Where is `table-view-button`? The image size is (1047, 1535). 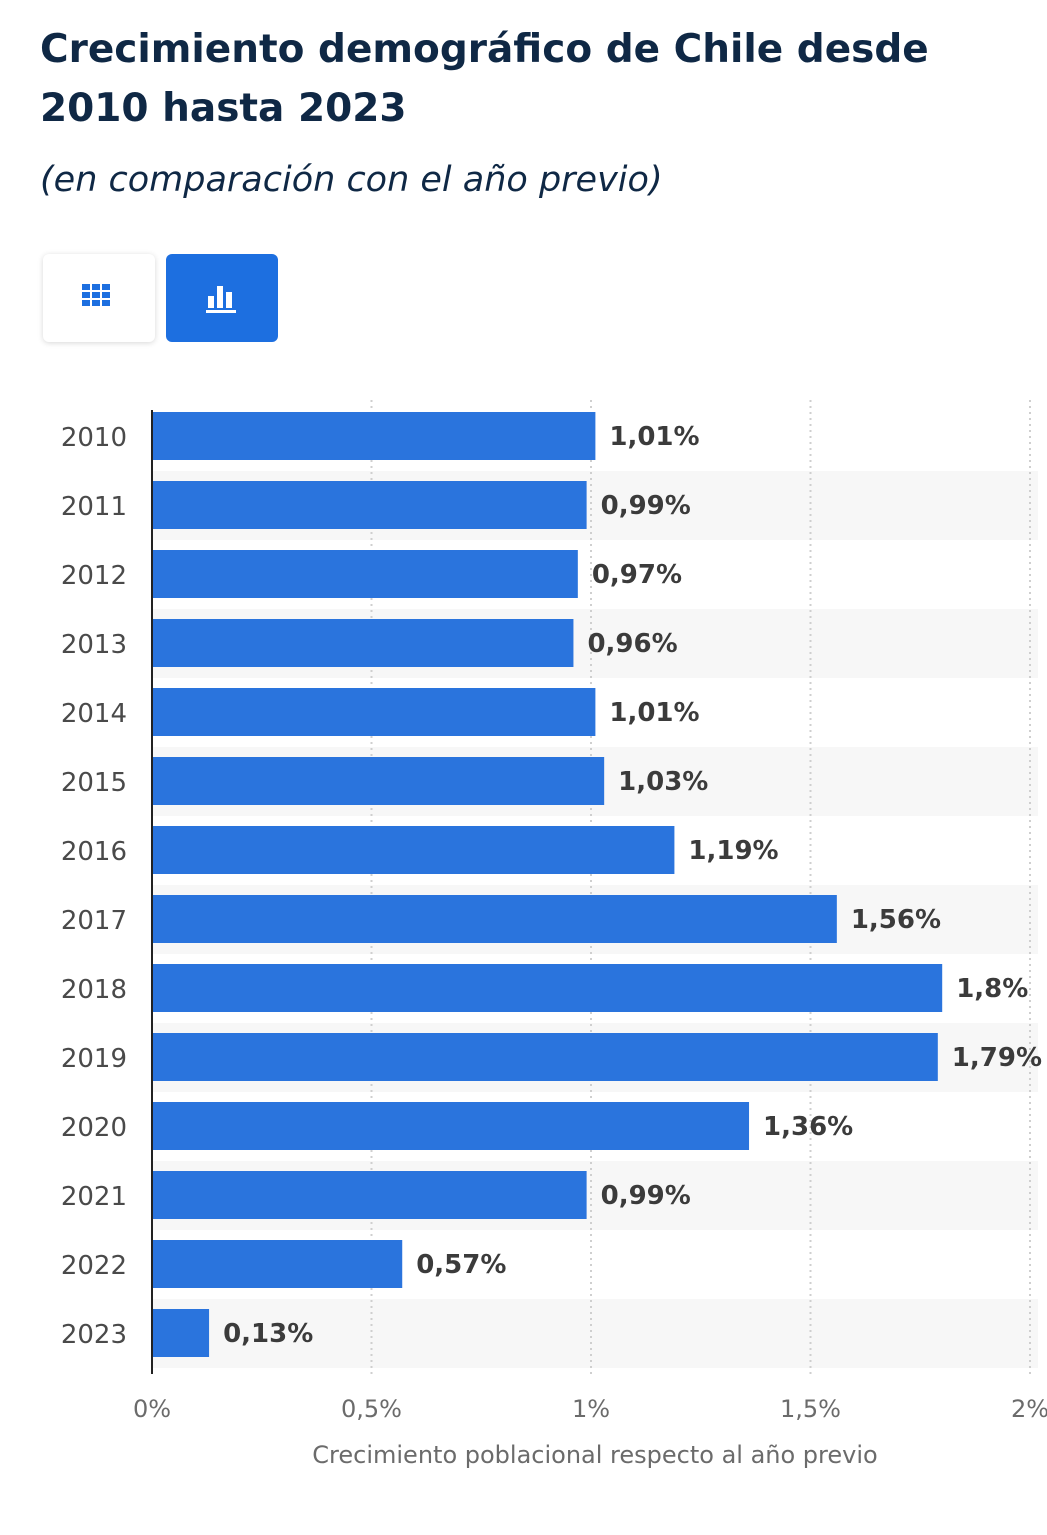 table-view-button is located at coordinates (99, 298).